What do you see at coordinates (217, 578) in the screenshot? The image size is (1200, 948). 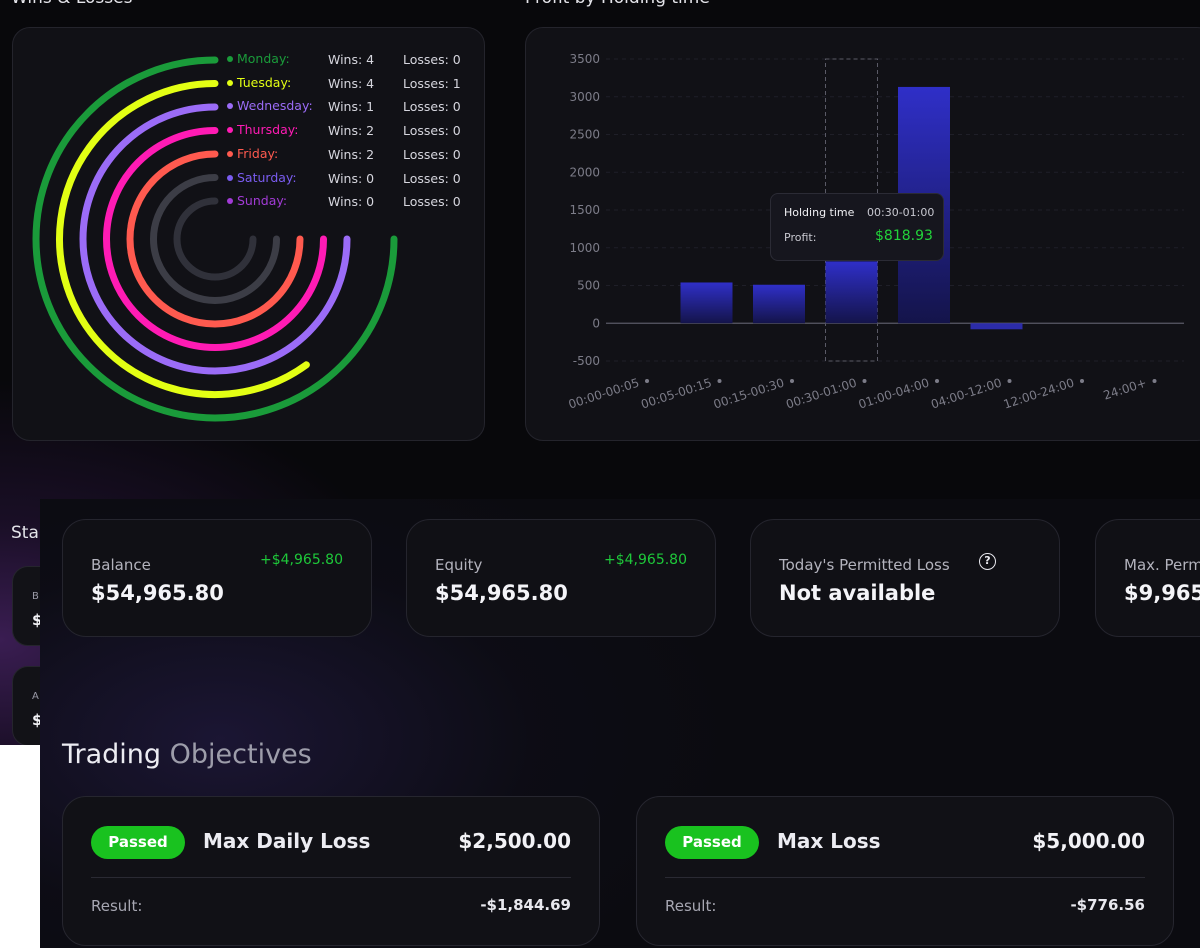 I see `balance-card: Balance +$4,965.80 $54,965.80` at bounding box center [217, 578].